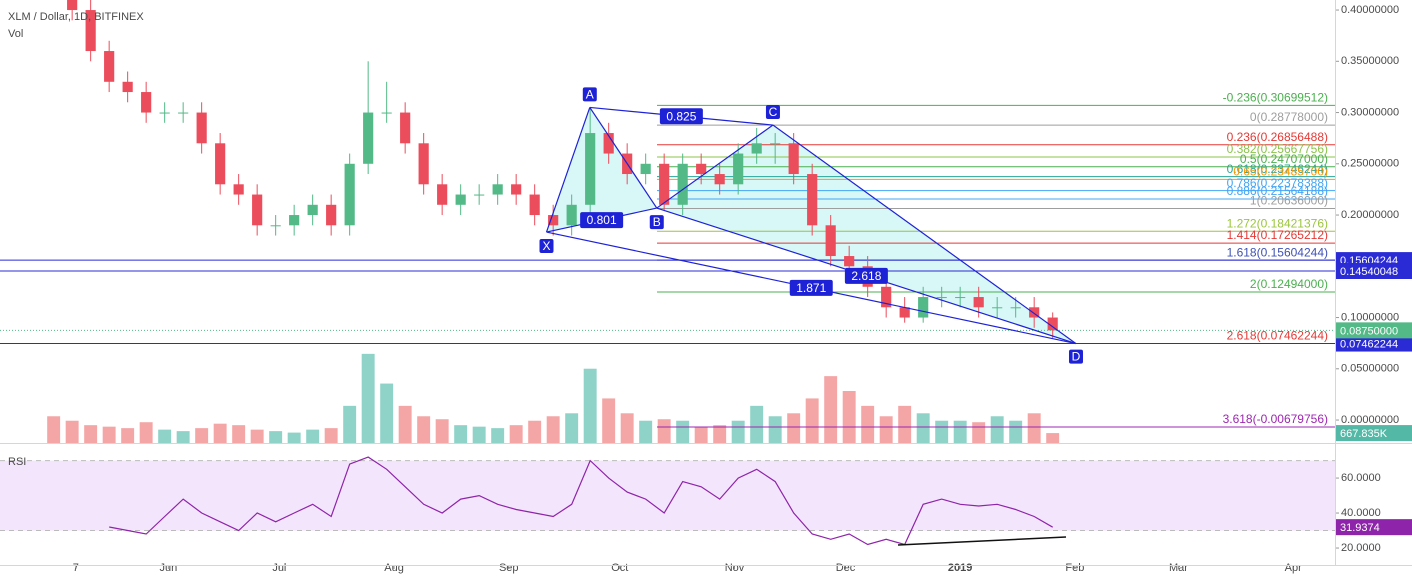 The image size is (1412, 576). What do you see at coordinates (279, 568) in the screenshot?
I see `x-tick-label: Jul` at bounding box center [279, 568].